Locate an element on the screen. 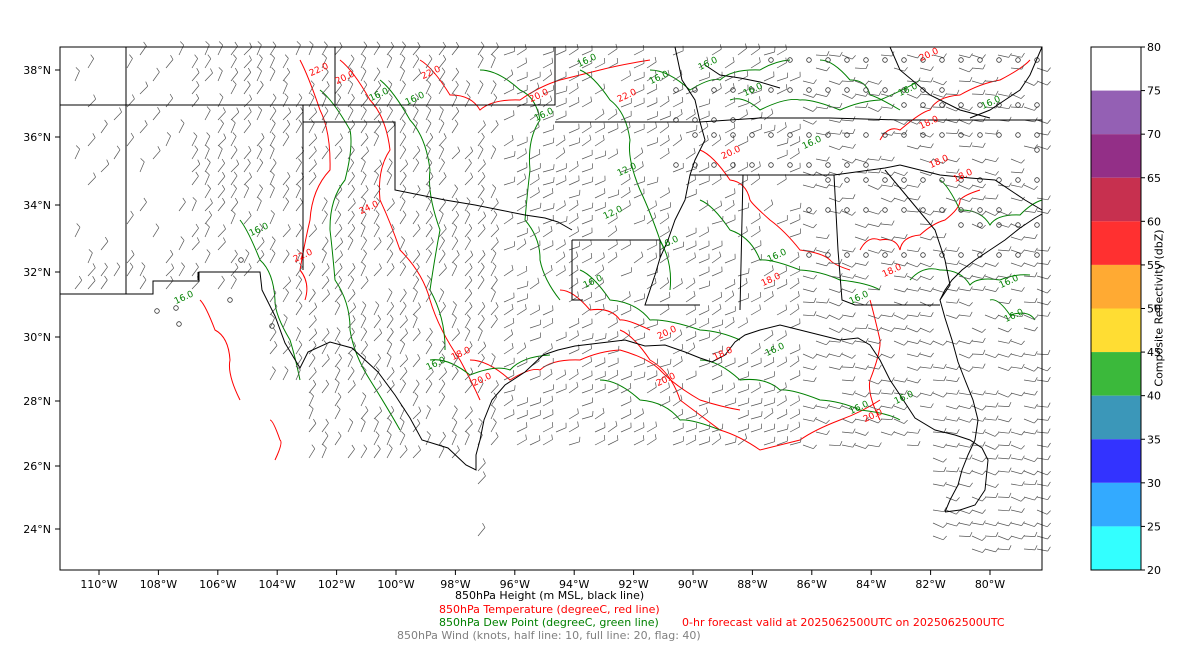  border-line is located at coordinates (991, 363).